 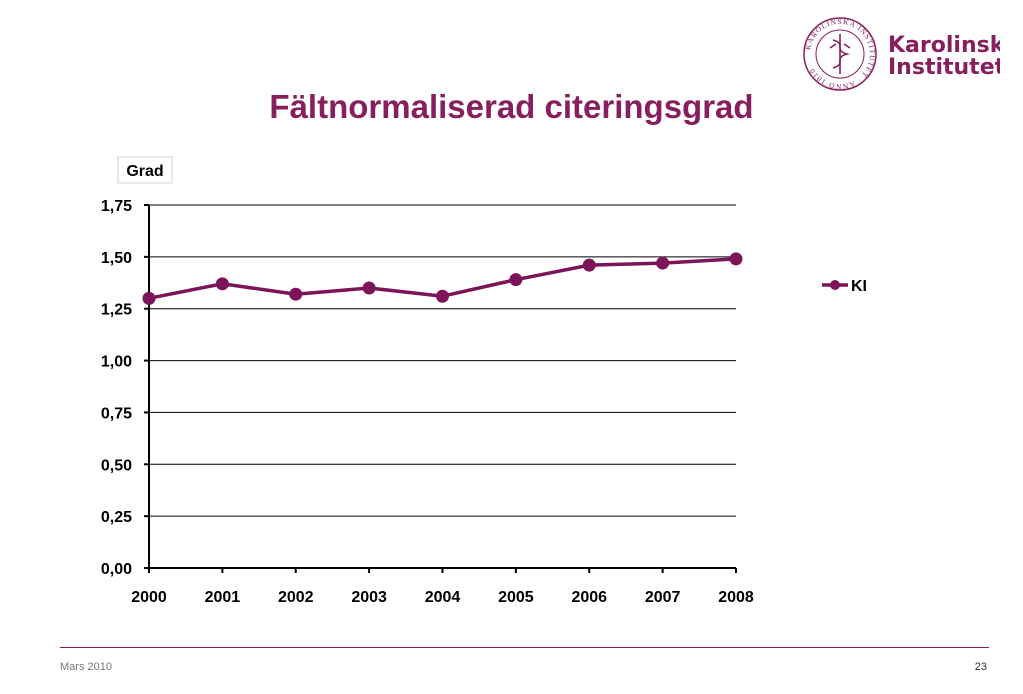 I want to click on x-ticks: 2000 2001 2002 2003 2004 2005 2006 2007 2008, so click(x=442, y=587).